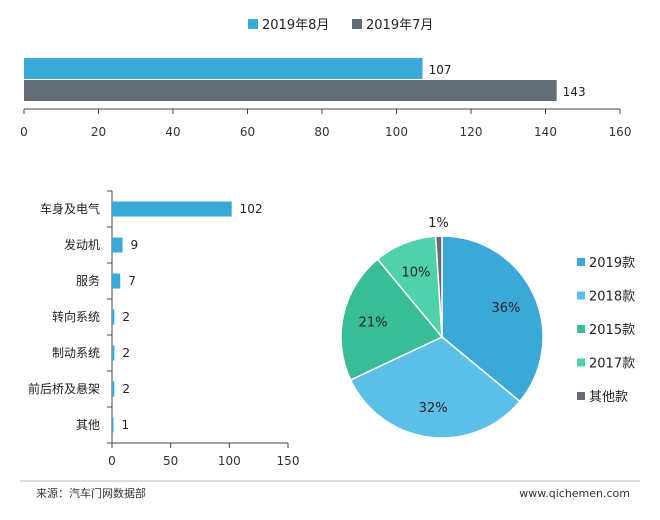 This screenshot has height=520, width=660. Describe the element at coordinates (135, 245) in the screenshot. I see `category-value-label-1: 9` at that location.